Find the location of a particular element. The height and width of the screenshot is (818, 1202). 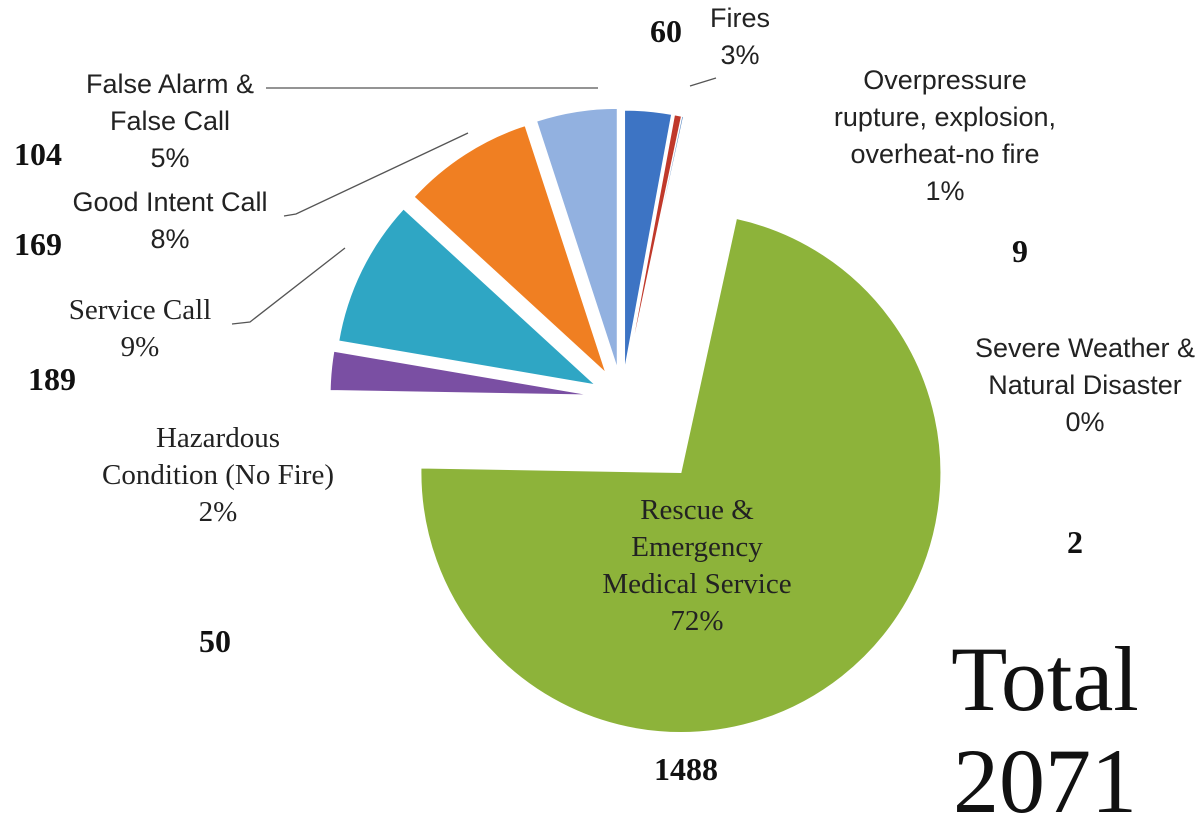

percent-label: 0% is located at coordinates (1085, 422).